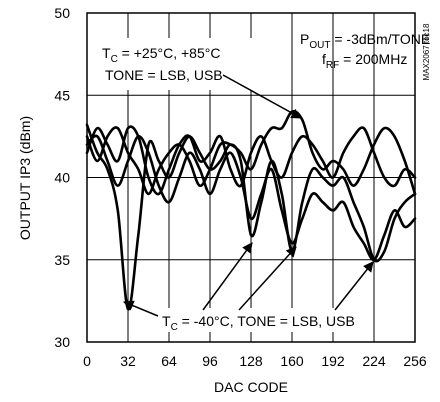 The image size is (440, 402). I want to click on x-tick-label-6: 192, so click(333, 361).